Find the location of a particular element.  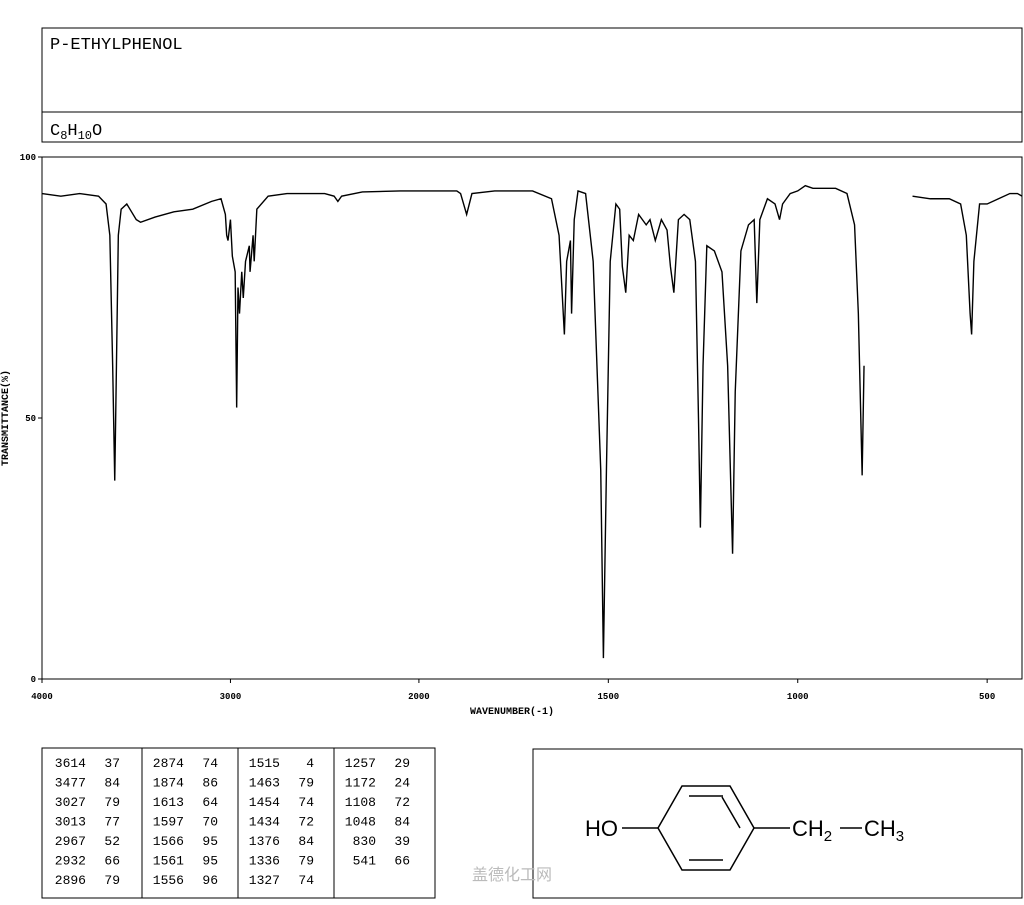

x-tick-label: 3000 is located at coordinates (231, 697).